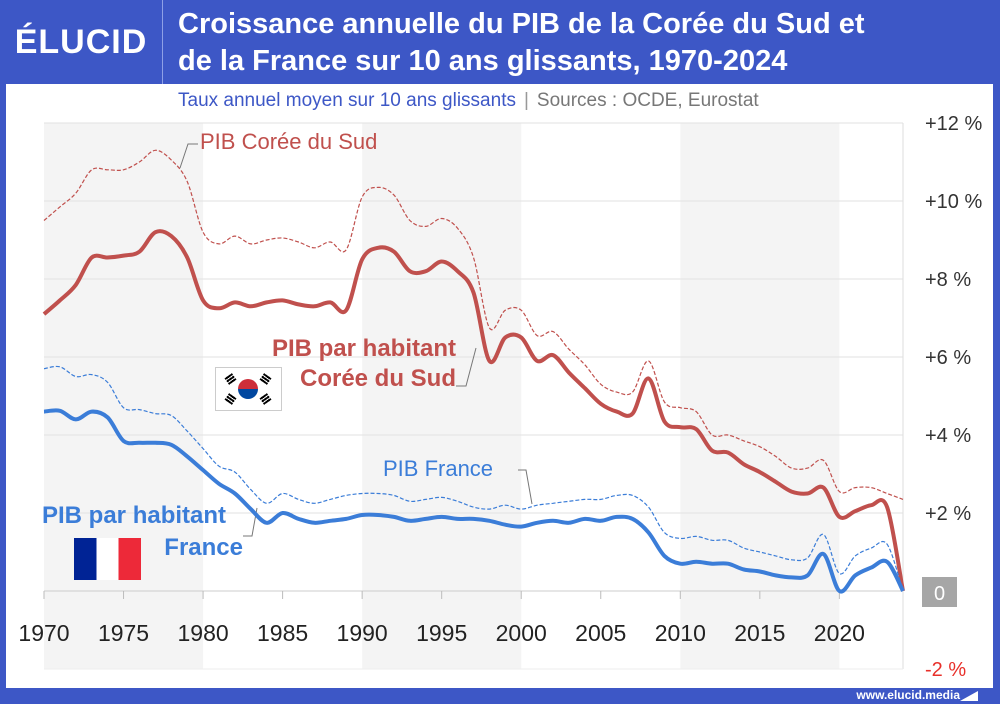  What do you see at coordinates (948, 280) in the screenshot?
I see `y-tick-label: +8 %` at bounding box center [948, 280].